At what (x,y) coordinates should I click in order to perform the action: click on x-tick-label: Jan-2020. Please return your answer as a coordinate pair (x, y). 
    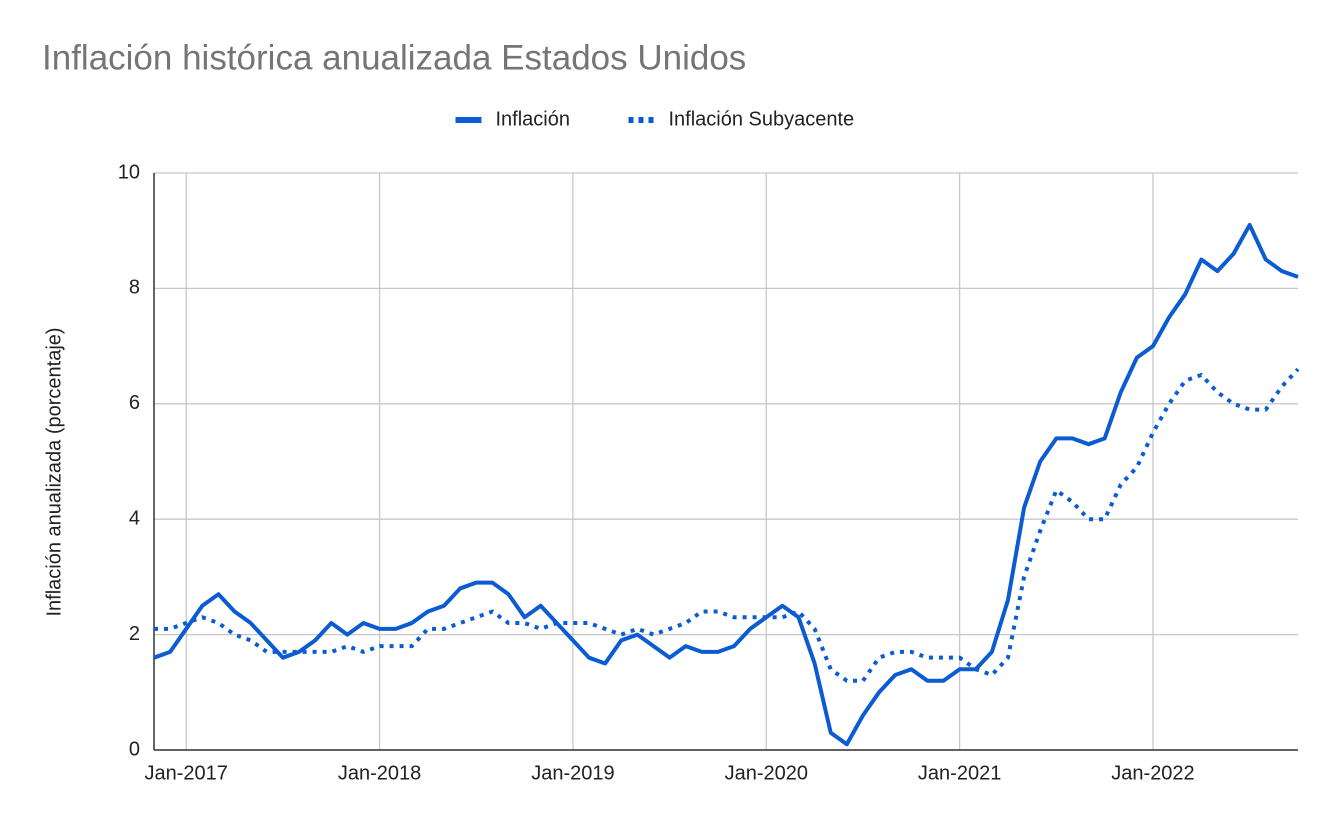
    Looking at the image, I should click on (766, 773).